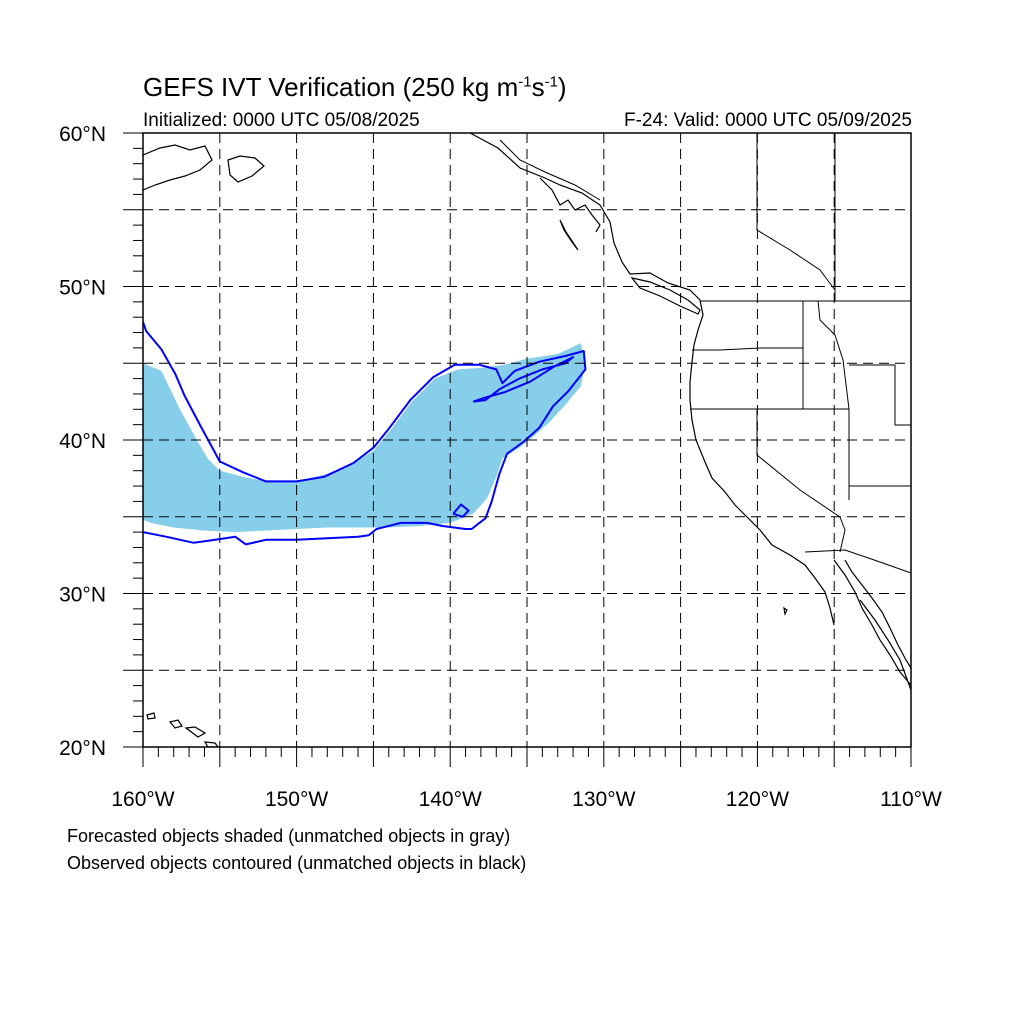 This screenshot has height=1024, width=1024. What do you see at coordinates (798, 463) in the screenshot?
I see `border-nevada-california` at bounding box center [798, 463].